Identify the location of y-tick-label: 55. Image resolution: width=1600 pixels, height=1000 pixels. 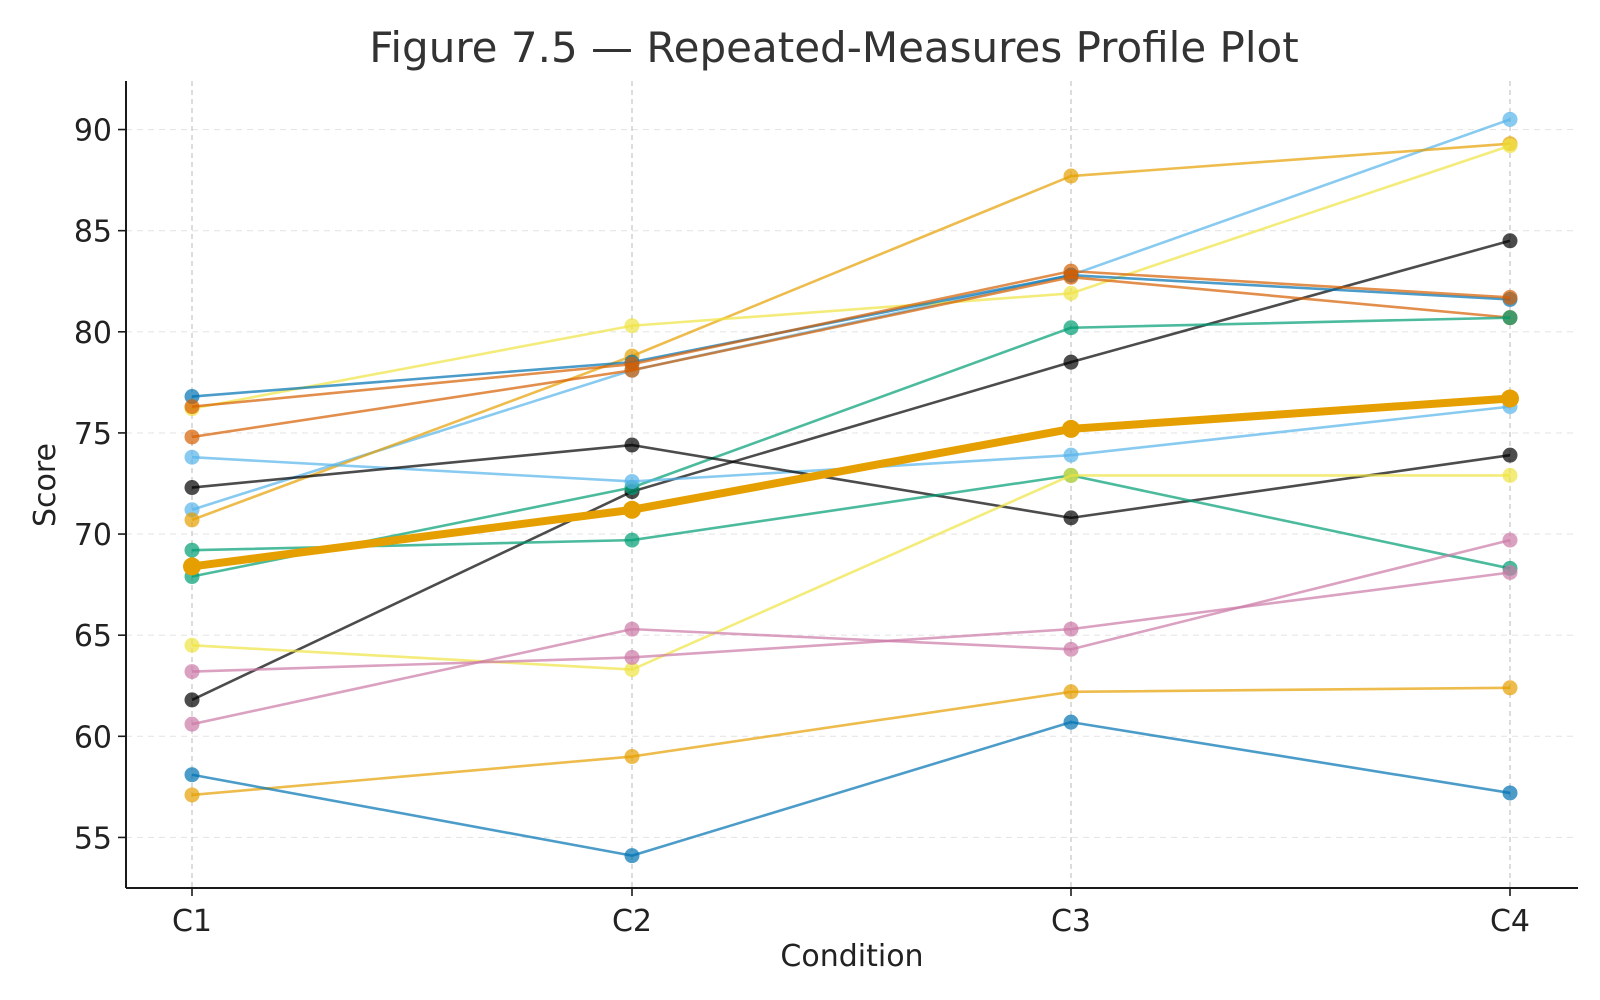
(93, 838).